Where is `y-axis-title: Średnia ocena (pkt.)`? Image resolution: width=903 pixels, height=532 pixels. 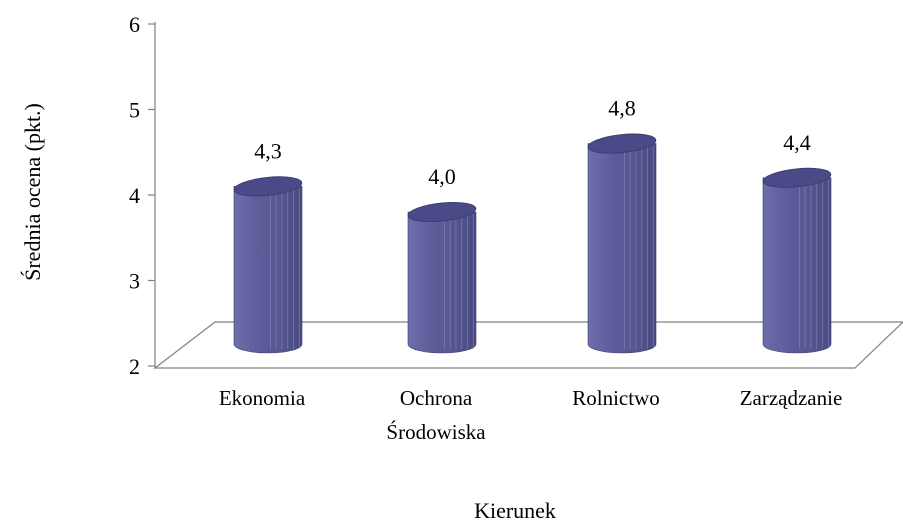
y-axis-title: Średnia ocena (pkt.) is located at coordinates (32, 192).